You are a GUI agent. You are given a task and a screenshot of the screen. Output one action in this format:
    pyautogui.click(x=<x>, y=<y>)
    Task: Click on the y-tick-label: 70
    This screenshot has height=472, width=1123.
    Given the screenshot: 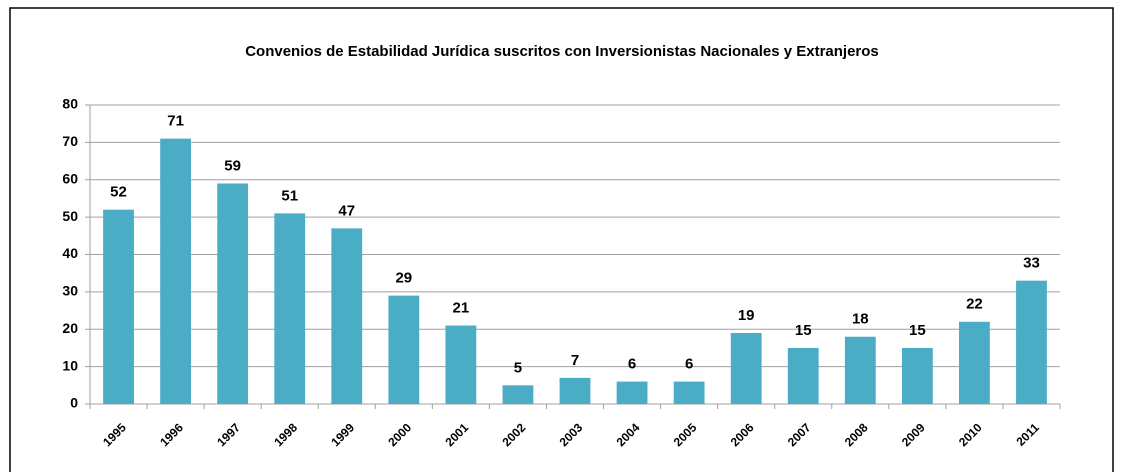 What is the action you would take?
    pyautogui.click(x=70, y=141)
    